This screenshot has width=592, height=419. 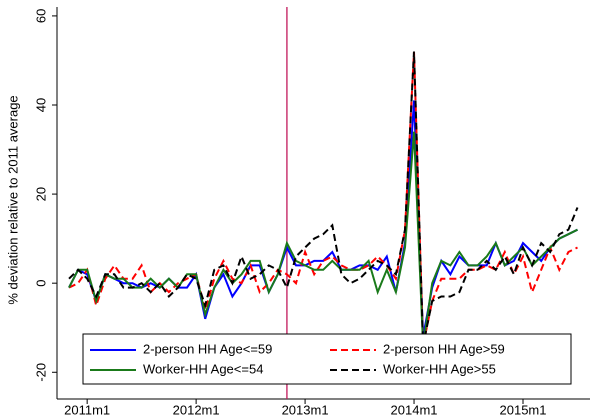 What do you see at coordinates (203, 368) in the screenshot?
I see `legend-label: Worker-HH Age<=54` at bounding box center [203, 368].